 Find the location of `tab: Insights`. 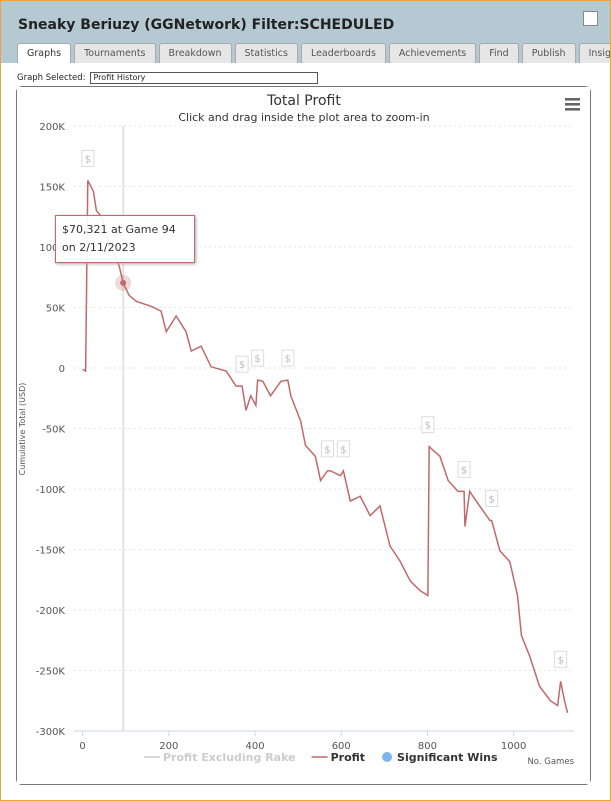

tab: Insights is located at coordinates (594, 53).